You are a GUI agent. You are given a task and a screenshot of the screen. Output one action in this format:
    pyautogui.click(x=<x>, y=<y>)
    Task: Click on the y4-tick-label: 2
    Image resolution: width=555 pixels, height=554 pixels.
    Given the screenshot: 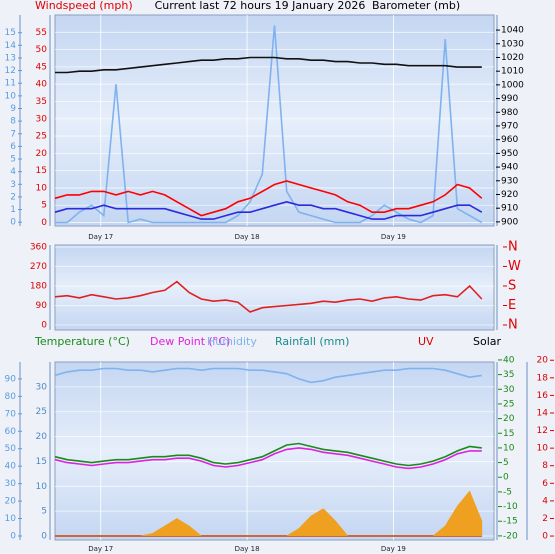 What is the action you would take?
    pyautogui.click(x=545, y=519)
    